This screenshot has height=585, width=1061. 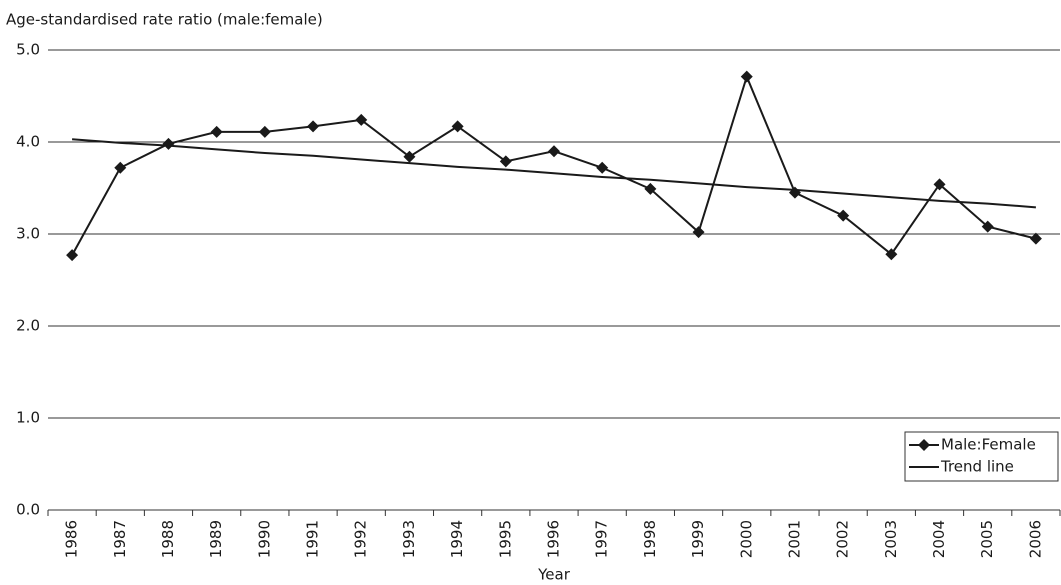 I want to click on series-line, so click(x=554, y=173).